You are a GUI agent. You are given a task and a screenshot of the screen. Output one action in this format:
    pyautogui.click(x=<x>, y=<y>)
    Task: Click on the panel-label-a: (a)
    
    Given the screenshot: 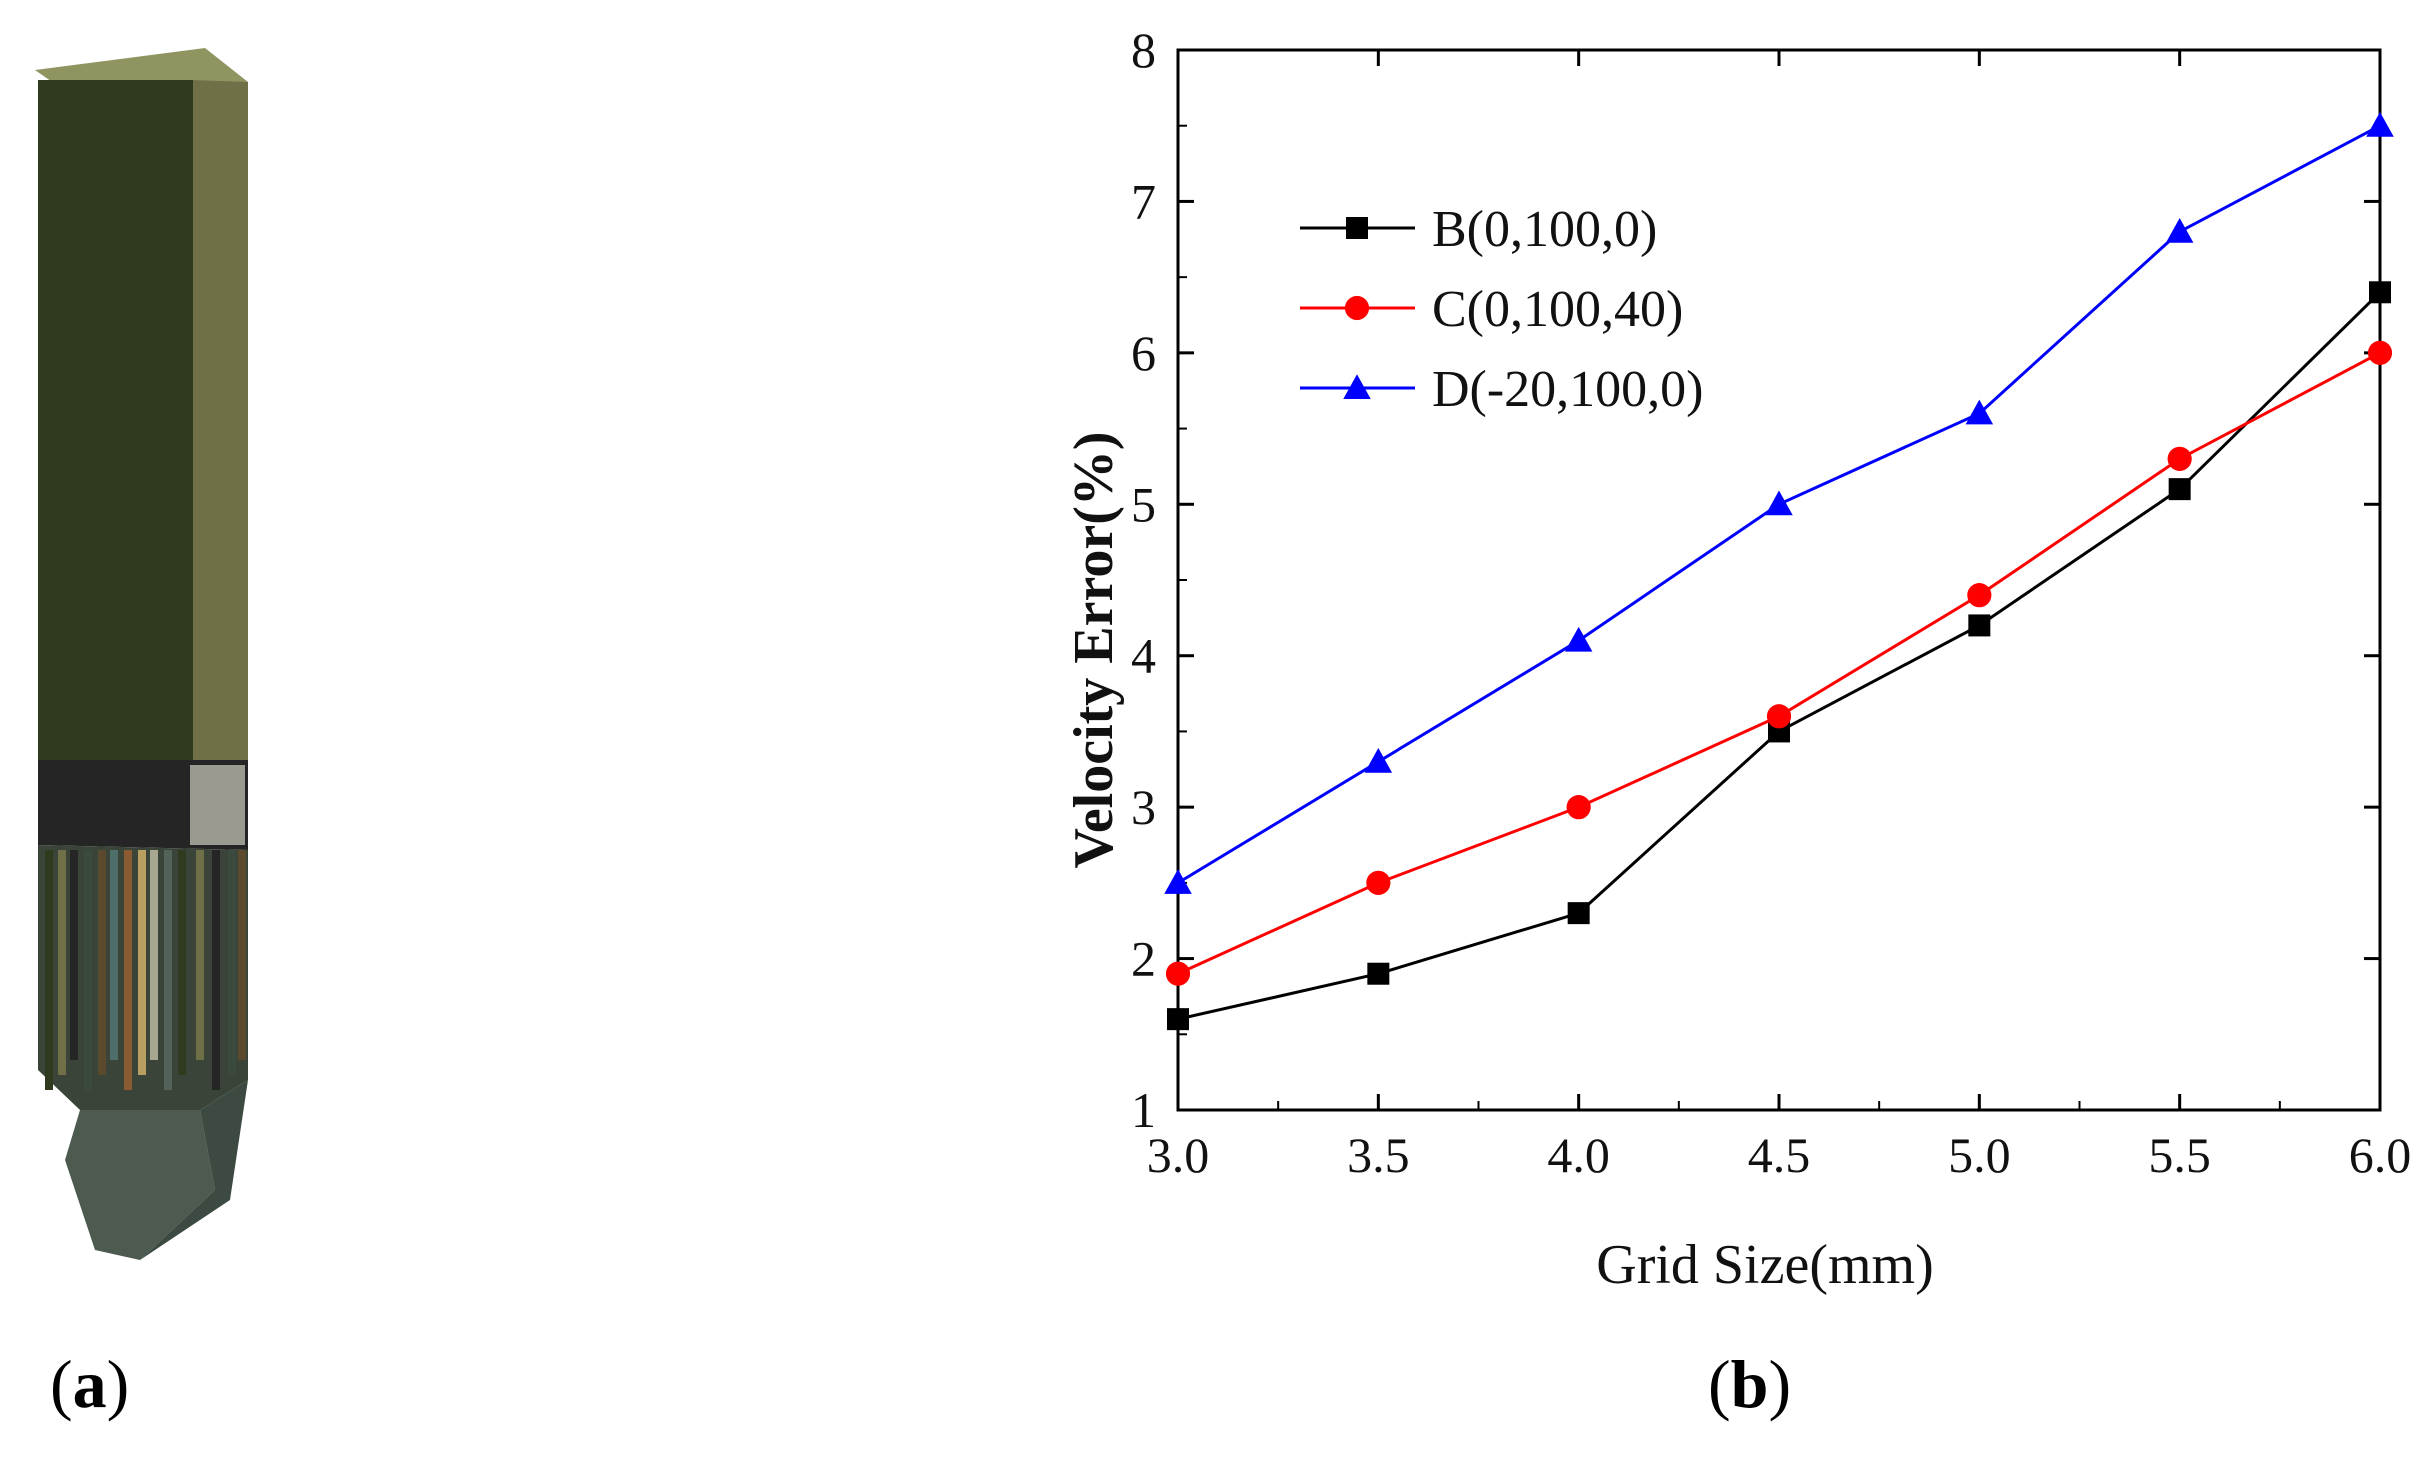 What is the action you would take?
    pyautogui.click(x=90, y=1384)
    